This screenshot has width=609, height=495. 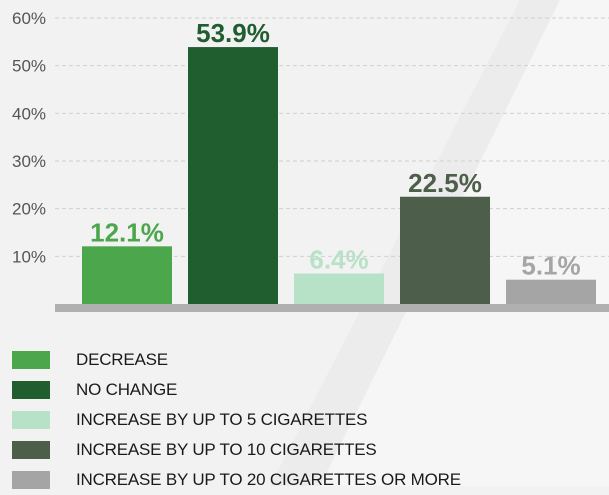 I want to click on y-tick-label: 40%, so click(x=29, y=113).